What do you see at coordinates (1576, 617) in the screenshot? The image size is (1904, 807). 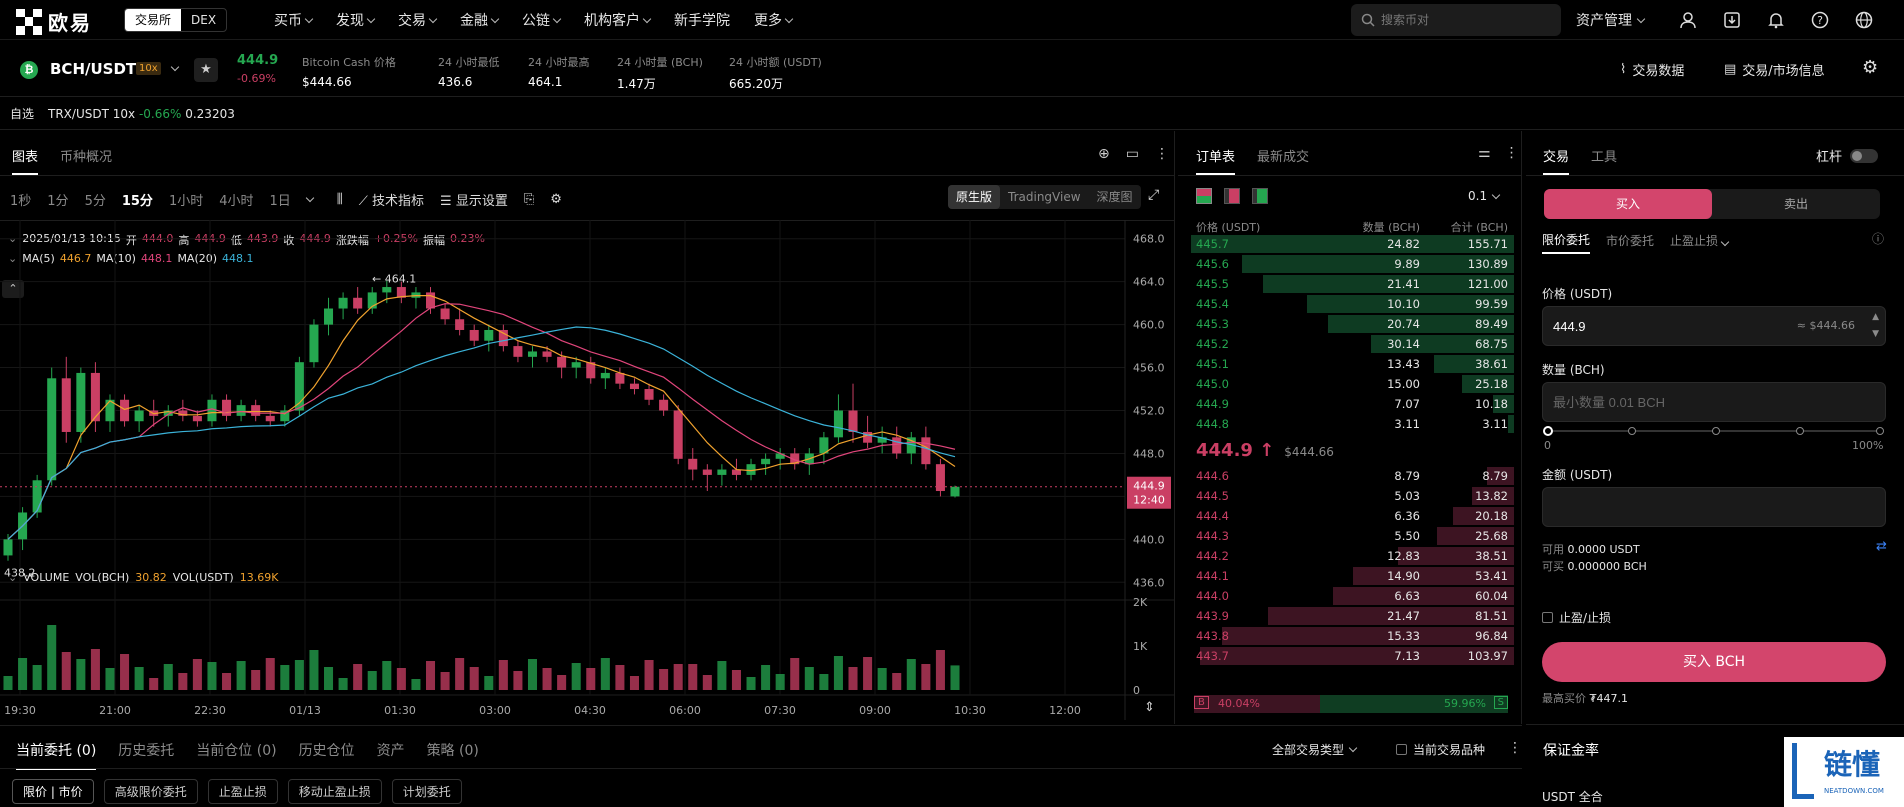 I see `tpsl-checkbox: 止盈/止损` at bounding box center [1576, 617].